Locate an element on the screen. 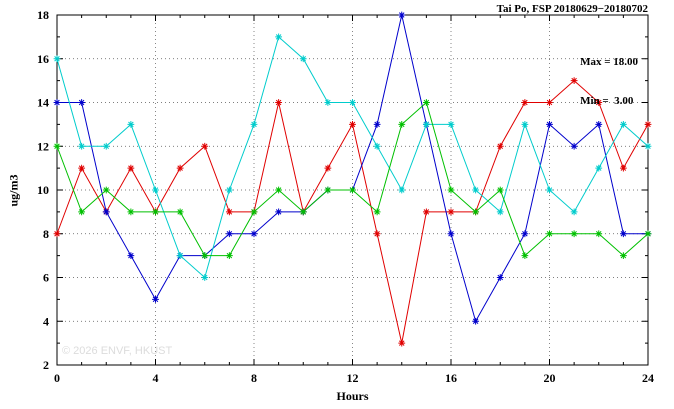 The height and width of the screenshot is (409, 674). y-tick-label: 12 is located at coordinates (43, 146).